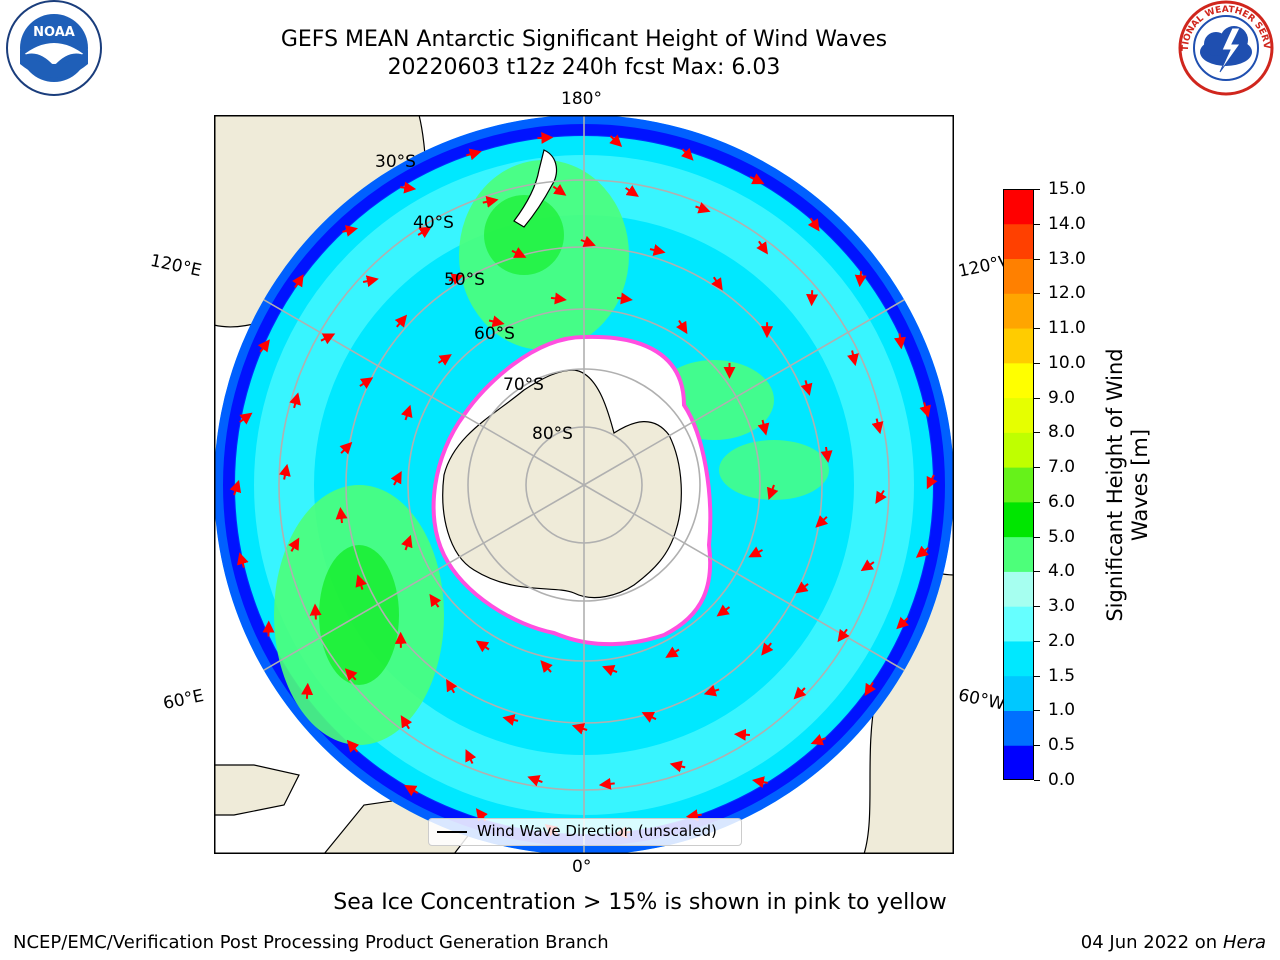 This screenshot has width=1280, height=960. I want to click on nws-logo: NATIONAL WEATHER SERVICE, so click(1224, 52).